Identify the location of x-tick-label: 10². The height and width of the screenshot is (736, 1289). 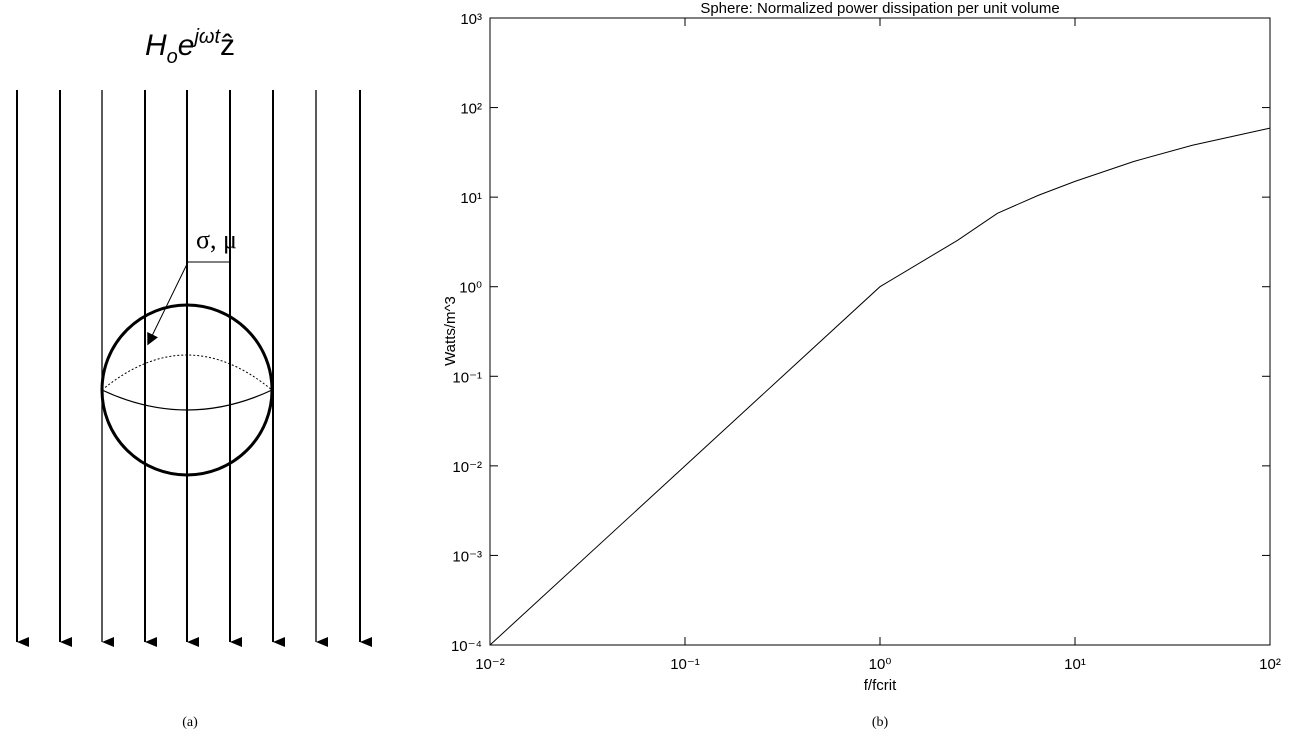
(1270, 664).